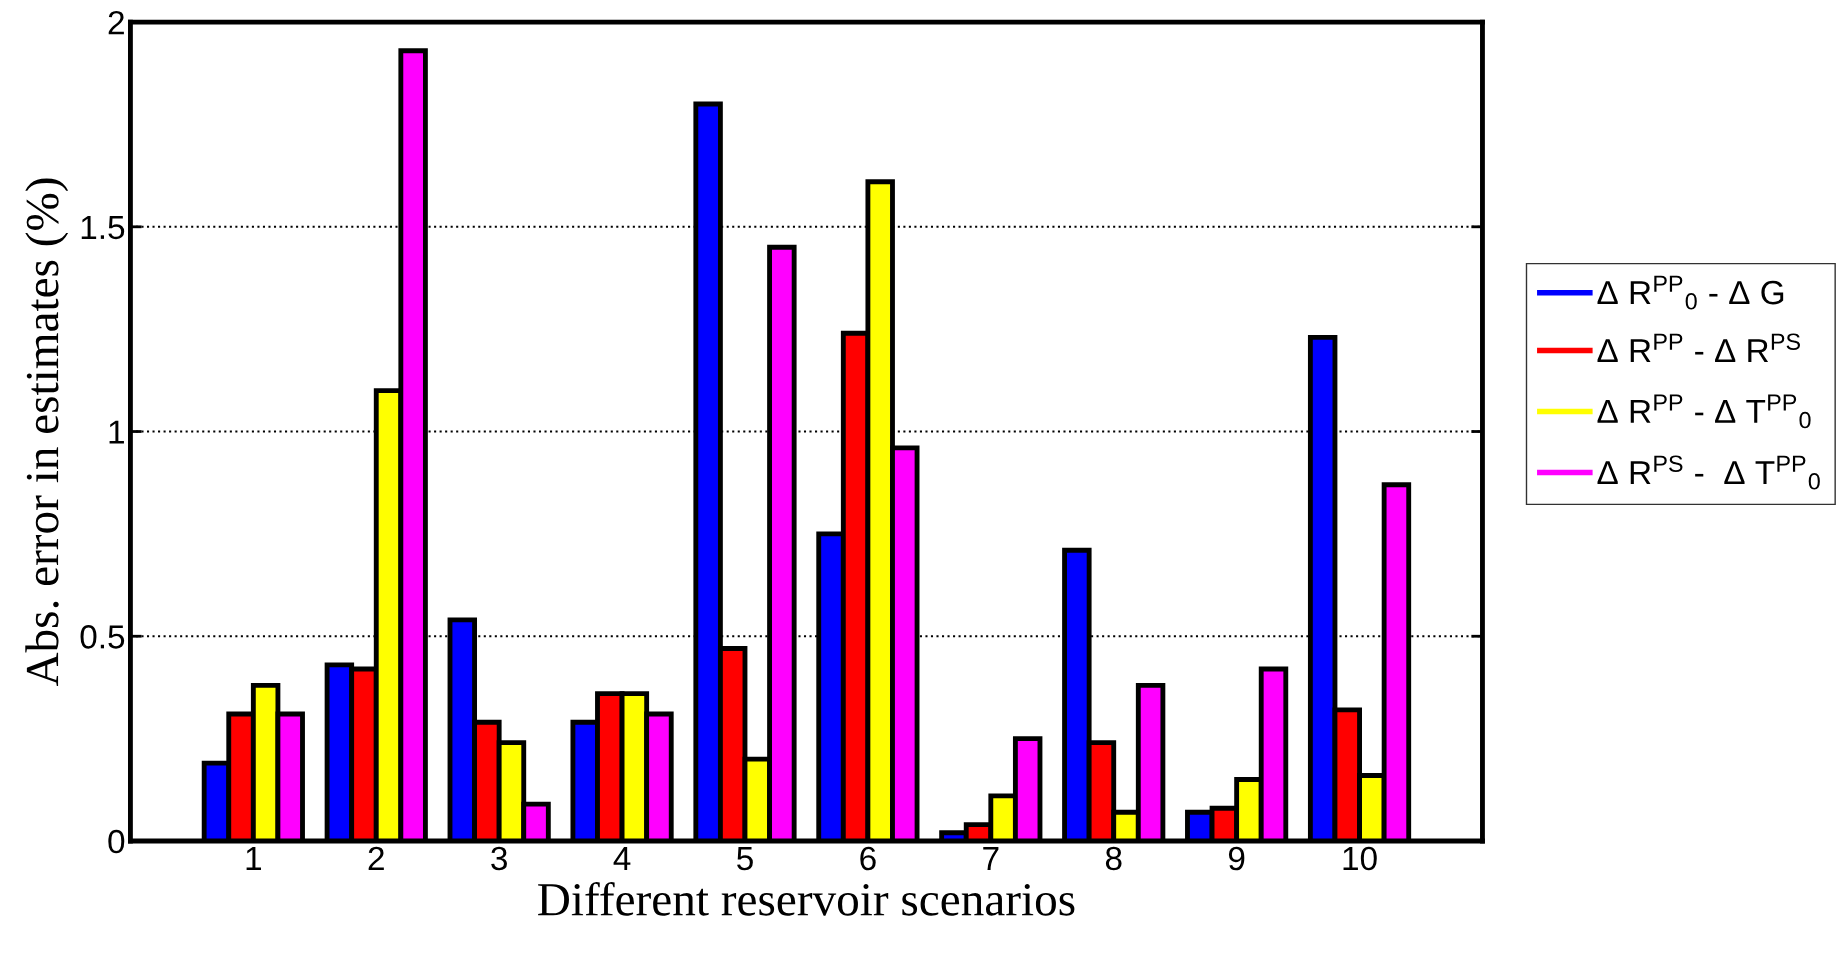  Describe the element at coordinates (868, 858) in the screenshot. I see `x-tick-label: 6` at that location.